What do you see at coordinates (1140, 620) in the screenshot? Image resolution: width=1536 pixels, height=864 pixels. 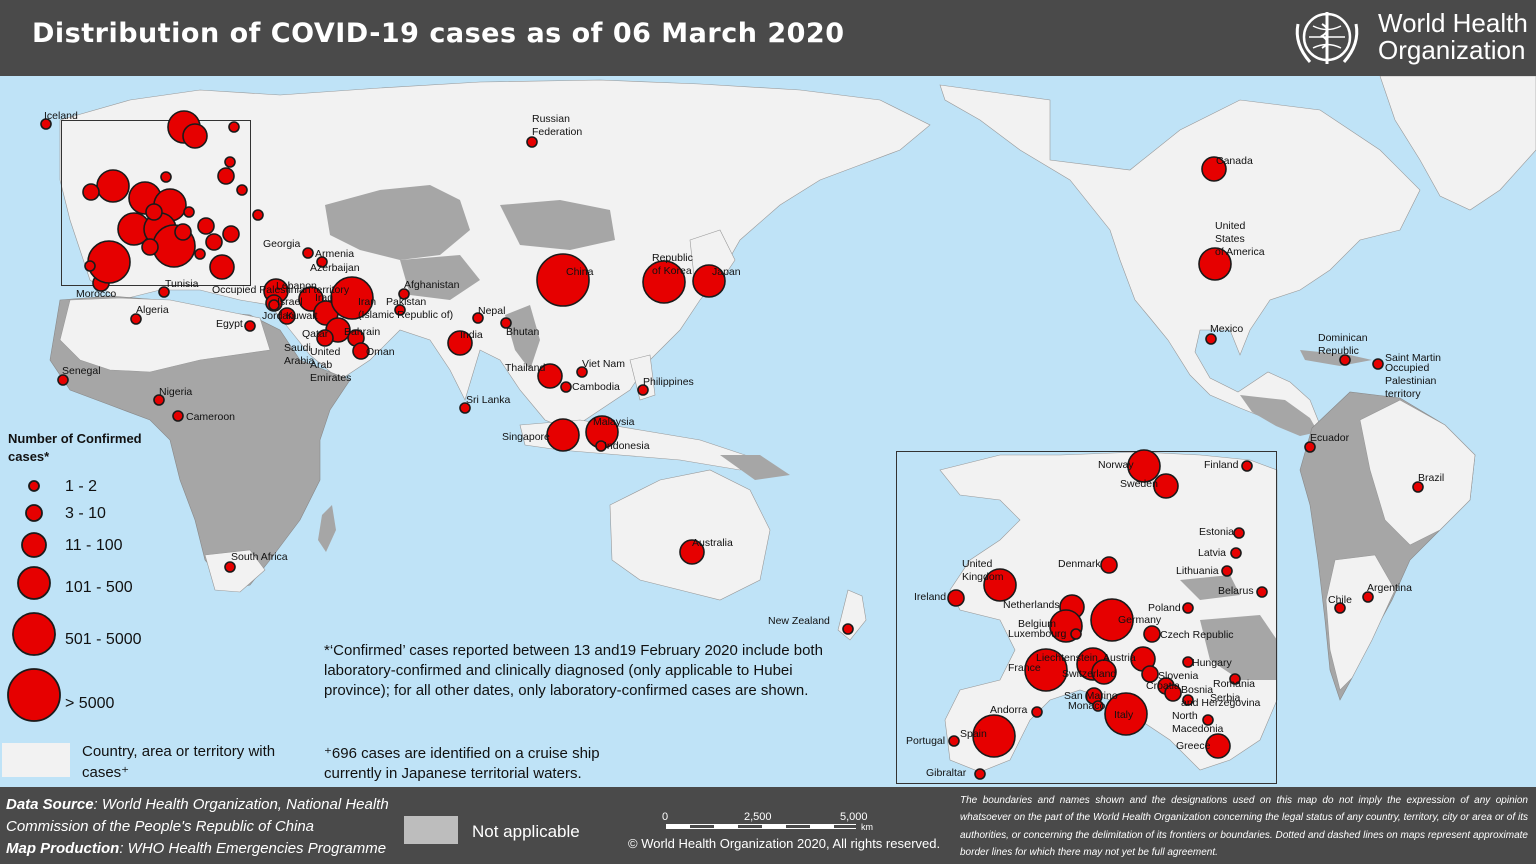 I see `inset-label-germany: Germany` at bounding box center [1140, 620].